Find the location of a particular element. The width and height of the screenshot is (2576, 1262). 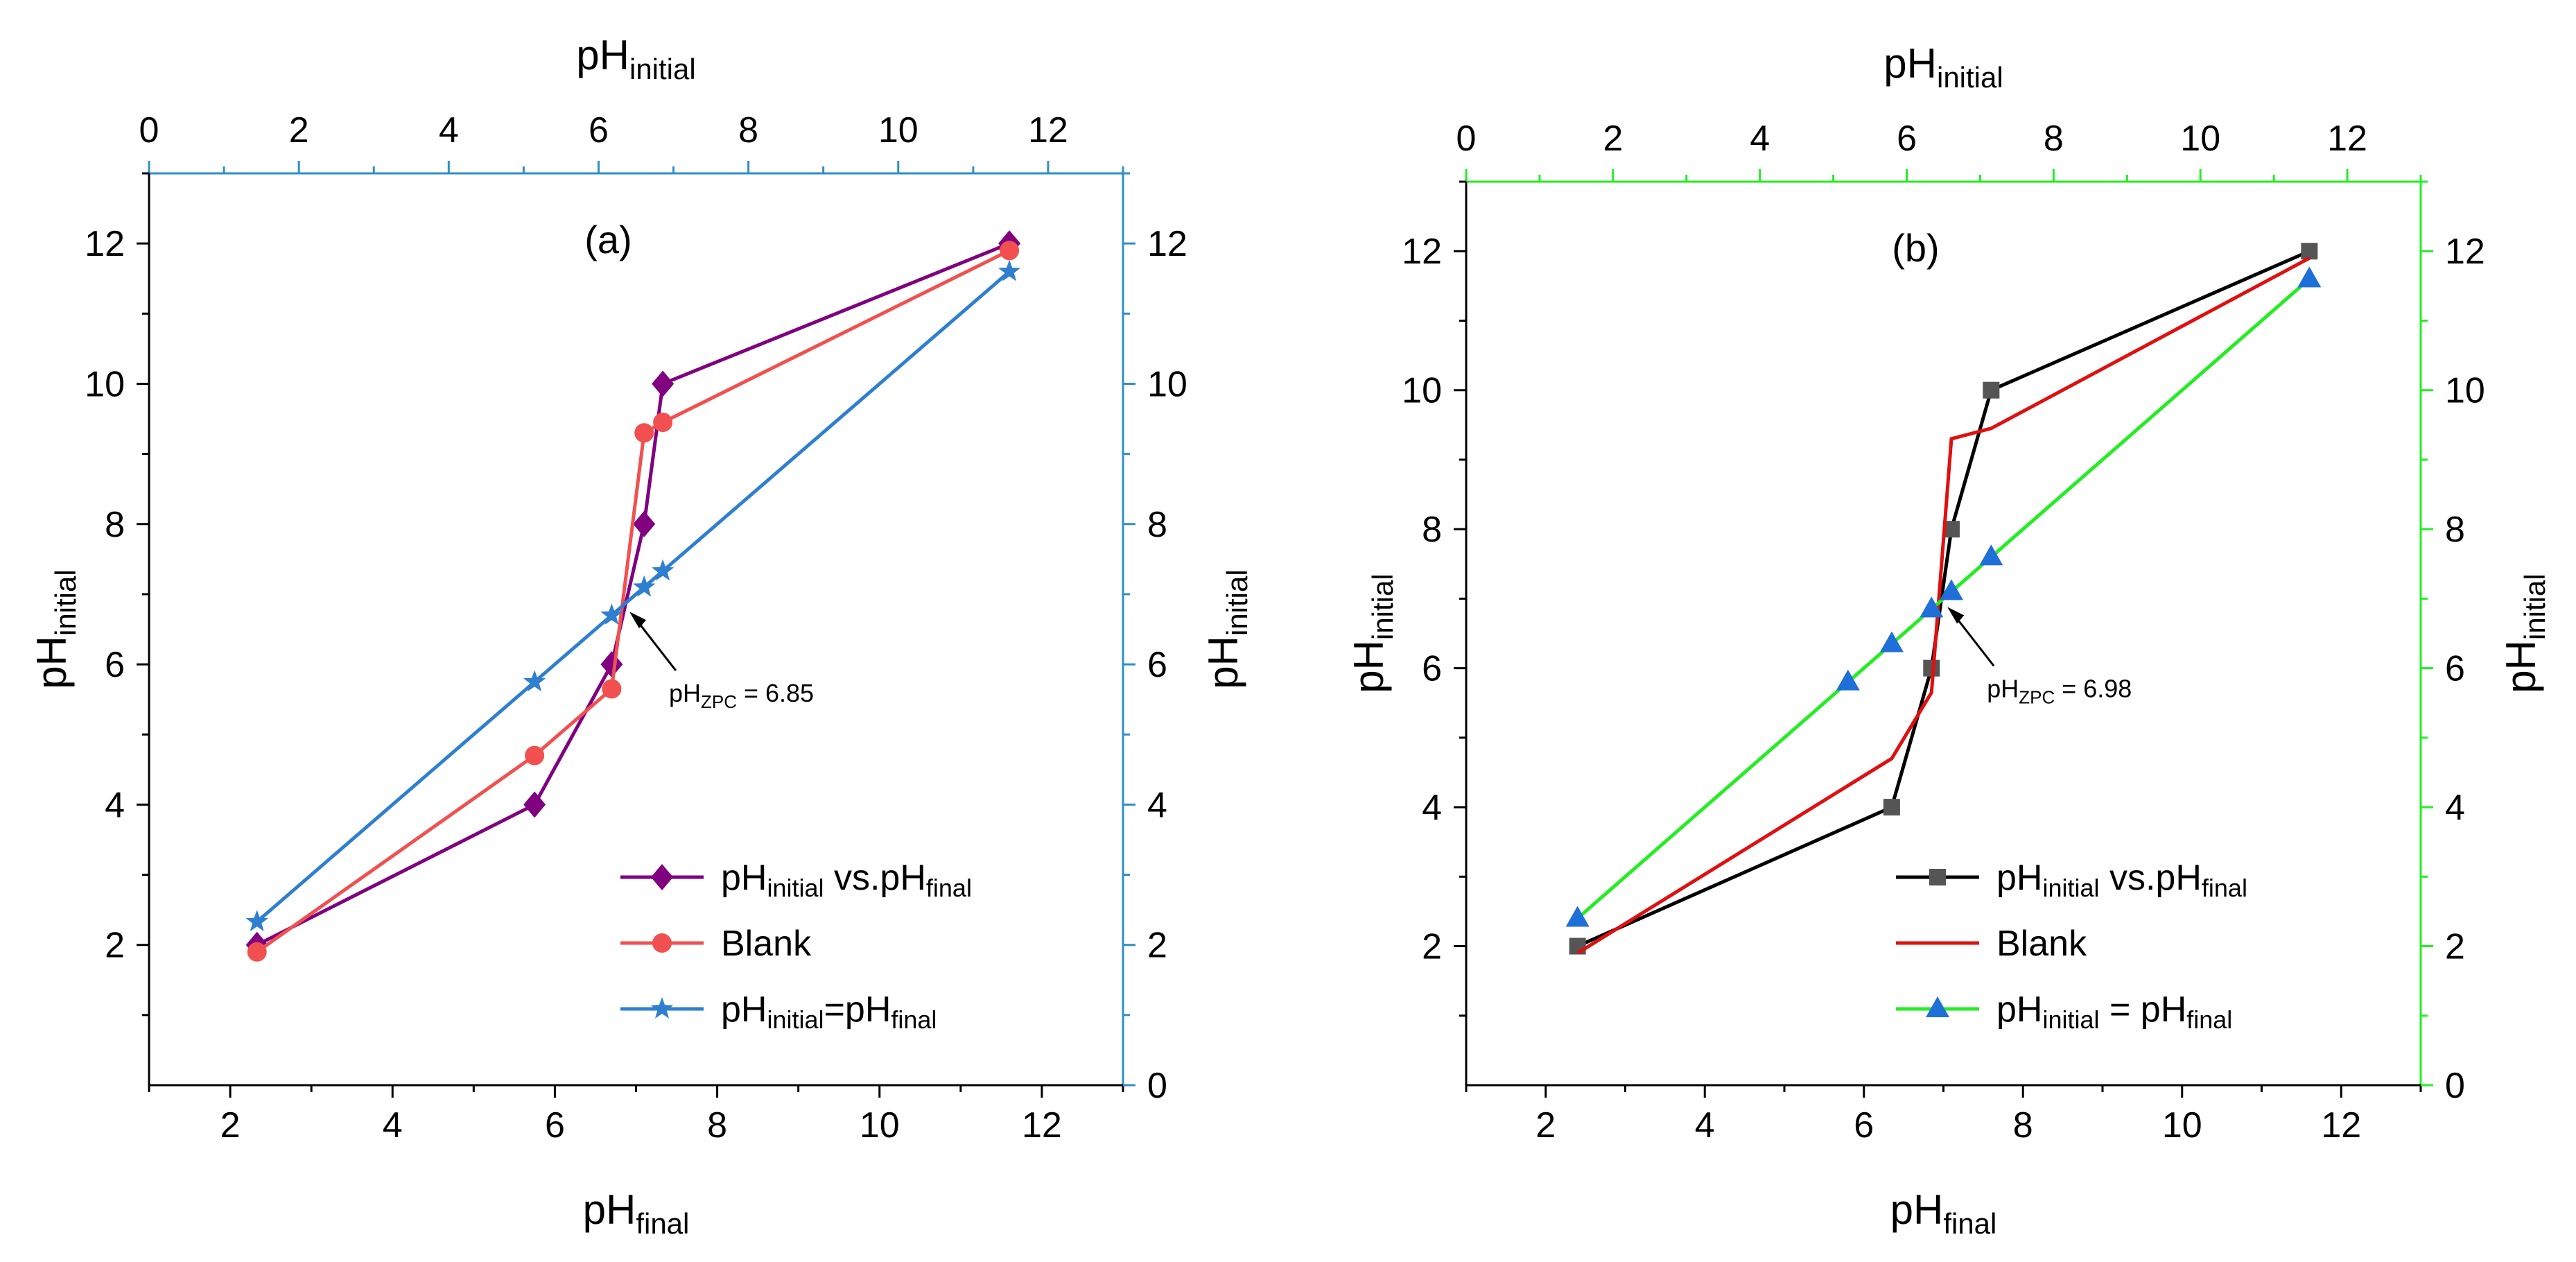

panel-label: (b) is located at coordinates (1915, 248).